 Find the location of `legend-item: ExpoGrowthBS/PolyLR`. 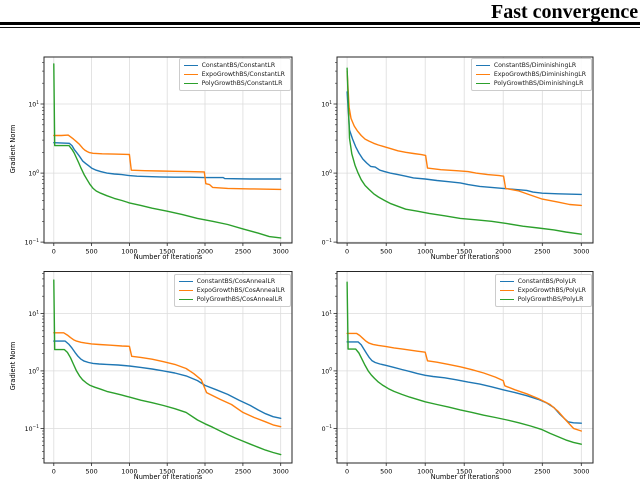

legend-item: ExpoGrowthBS/PolyLR is located at coordinates (542, 290).